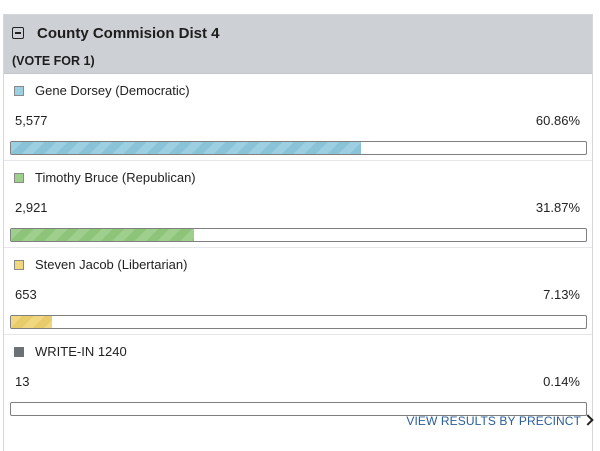  Describe the element at coordinates (493, 421) in the screenshot. I see `view-results-link-label: VIEW RESULTS BY PRECINCT` at that location.